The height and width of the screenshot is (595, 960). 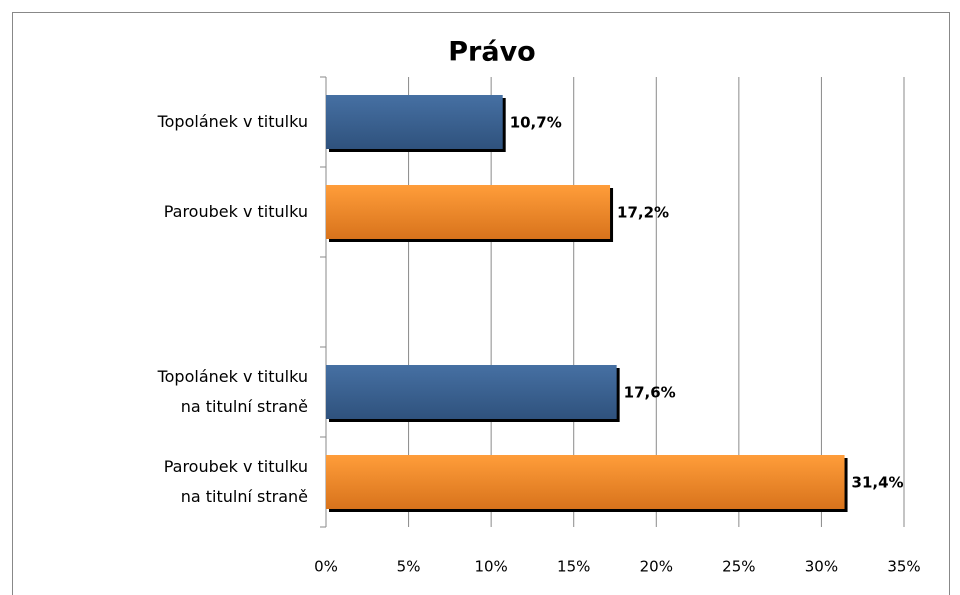 What do you see at coordinates (573, 567) in the screenshot?
I see `x-tick-label: 15%` at bounding box center [573, 567].